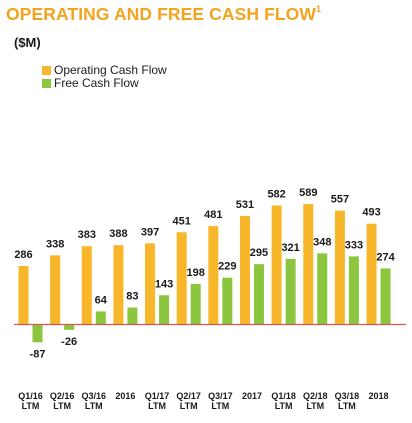 This screenshot has width=412, height=423. What do you see at coordinates (227, 267) in the screenshot?
I see `label-free-6: 229` at bounding box center [227, 267].